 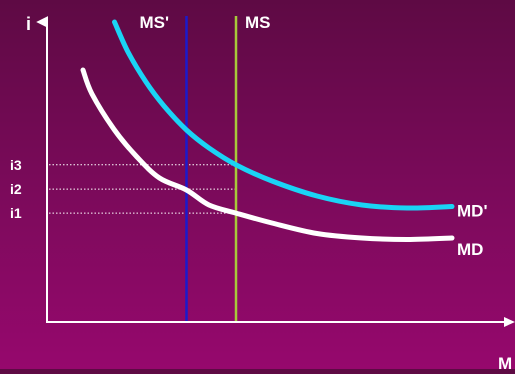 What do you see at coordinates (155, 22) in the screenshot?
I see `money-supply-label-1: MS'` at bounding box center [155, 22].